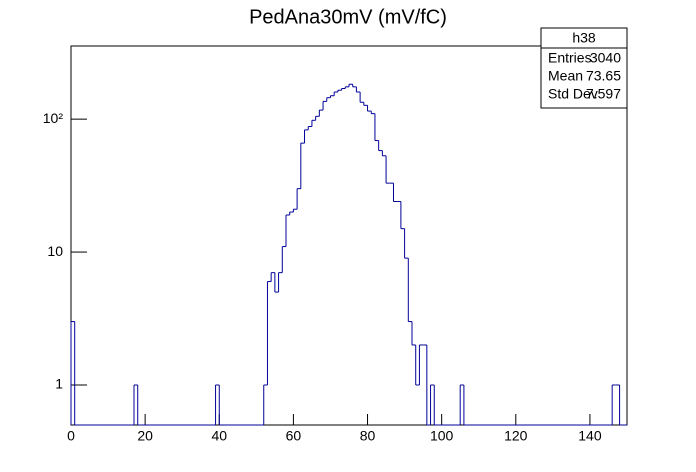  What do you see at coordinates (516, 436) in the screenshot?
I see `x-tick-label: 120` at bounding box center [516, 436].